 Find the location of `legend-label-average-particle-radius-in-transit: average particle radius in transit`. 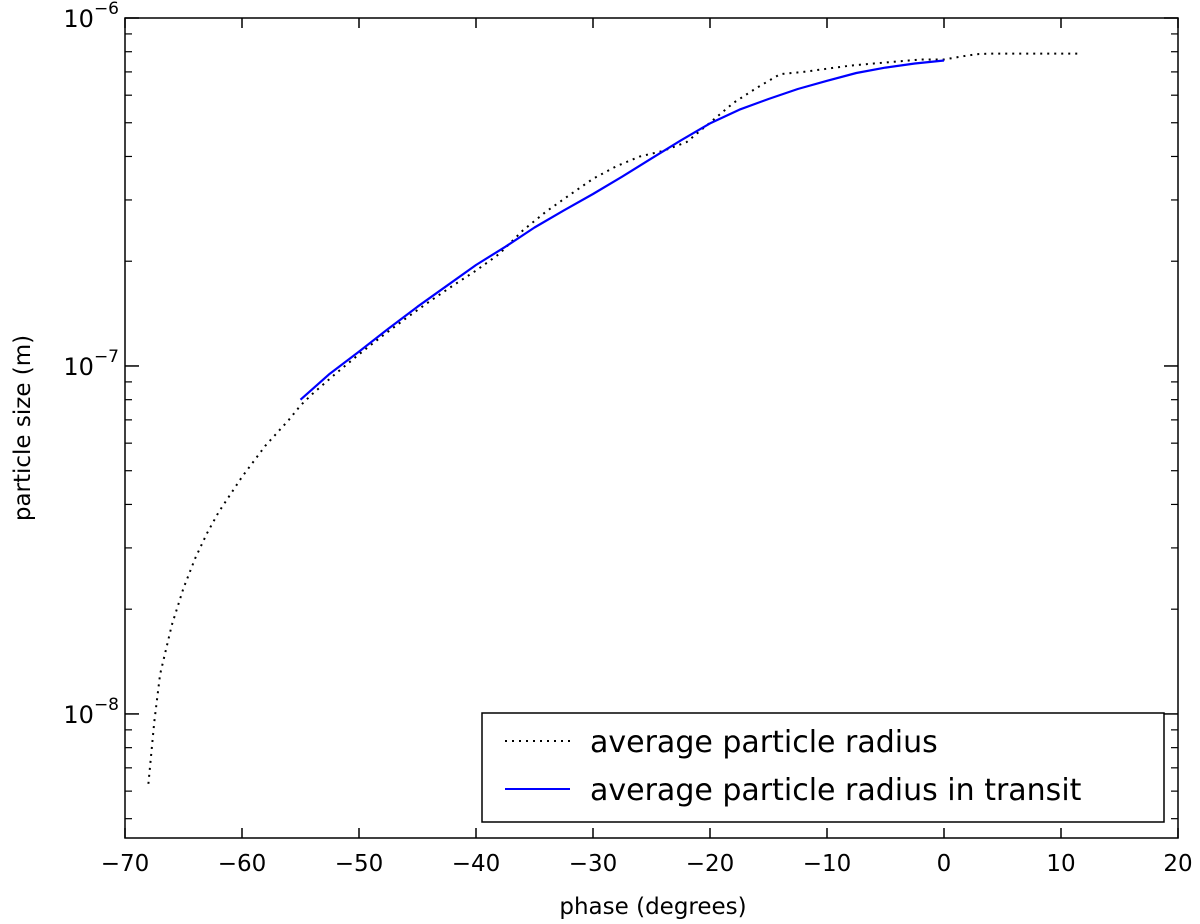

legend-label-average-particle-radius-in-transit: average particle radius in transit is located at coordinates (836, 790).